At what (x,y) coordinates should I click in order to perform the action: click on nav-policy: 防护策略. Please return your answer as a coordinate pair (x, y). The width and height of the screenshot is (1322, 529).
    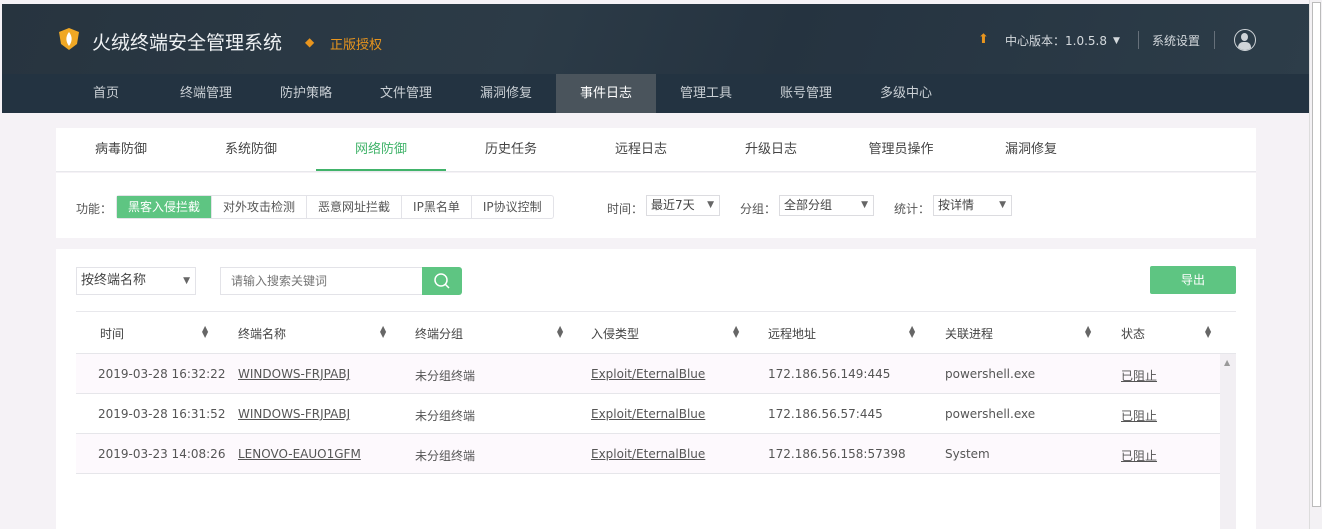
    Looking at the image, I should click on (305, 93).